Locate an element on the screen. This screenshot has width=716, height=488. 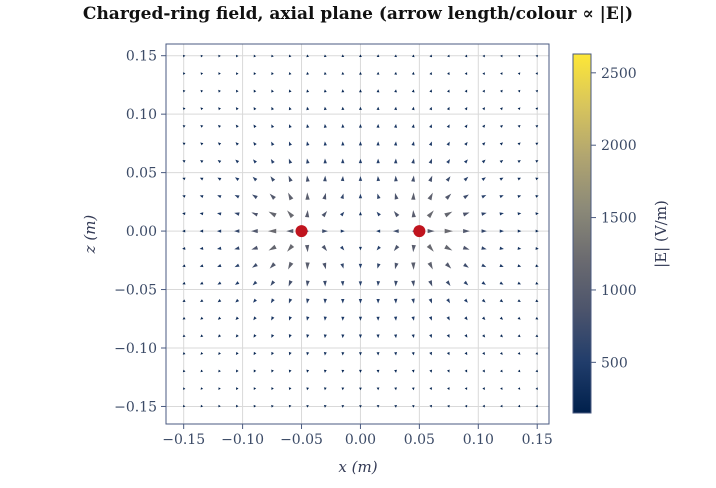
y-tick-label: 0.15 is located at coordinates (141, 57).